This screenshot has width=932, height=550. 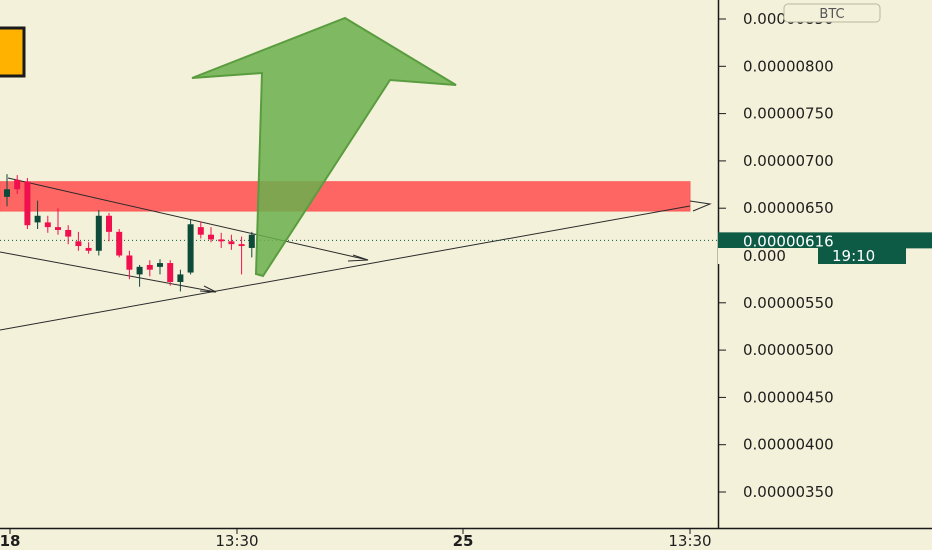 What do you see at coordinates (700, 206) in the screenshot?
I see `support-trend-arrowhead` at bounding box center [700, 206].